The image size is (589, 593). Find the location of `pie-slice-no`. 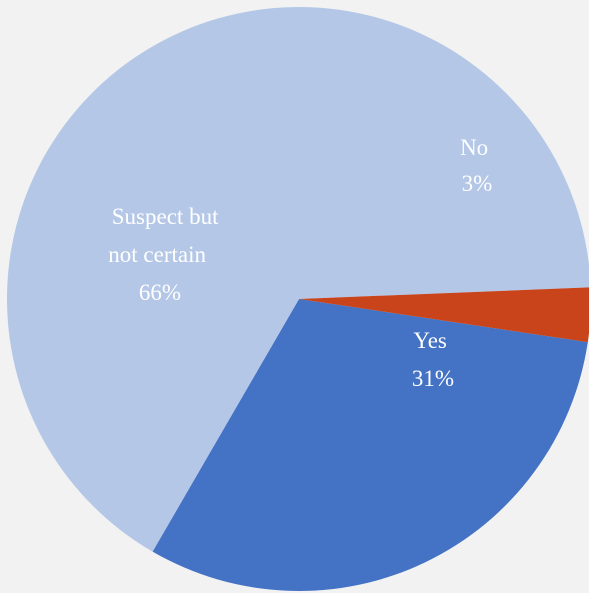

pie-slice-no is located at coordinates (444, 315).